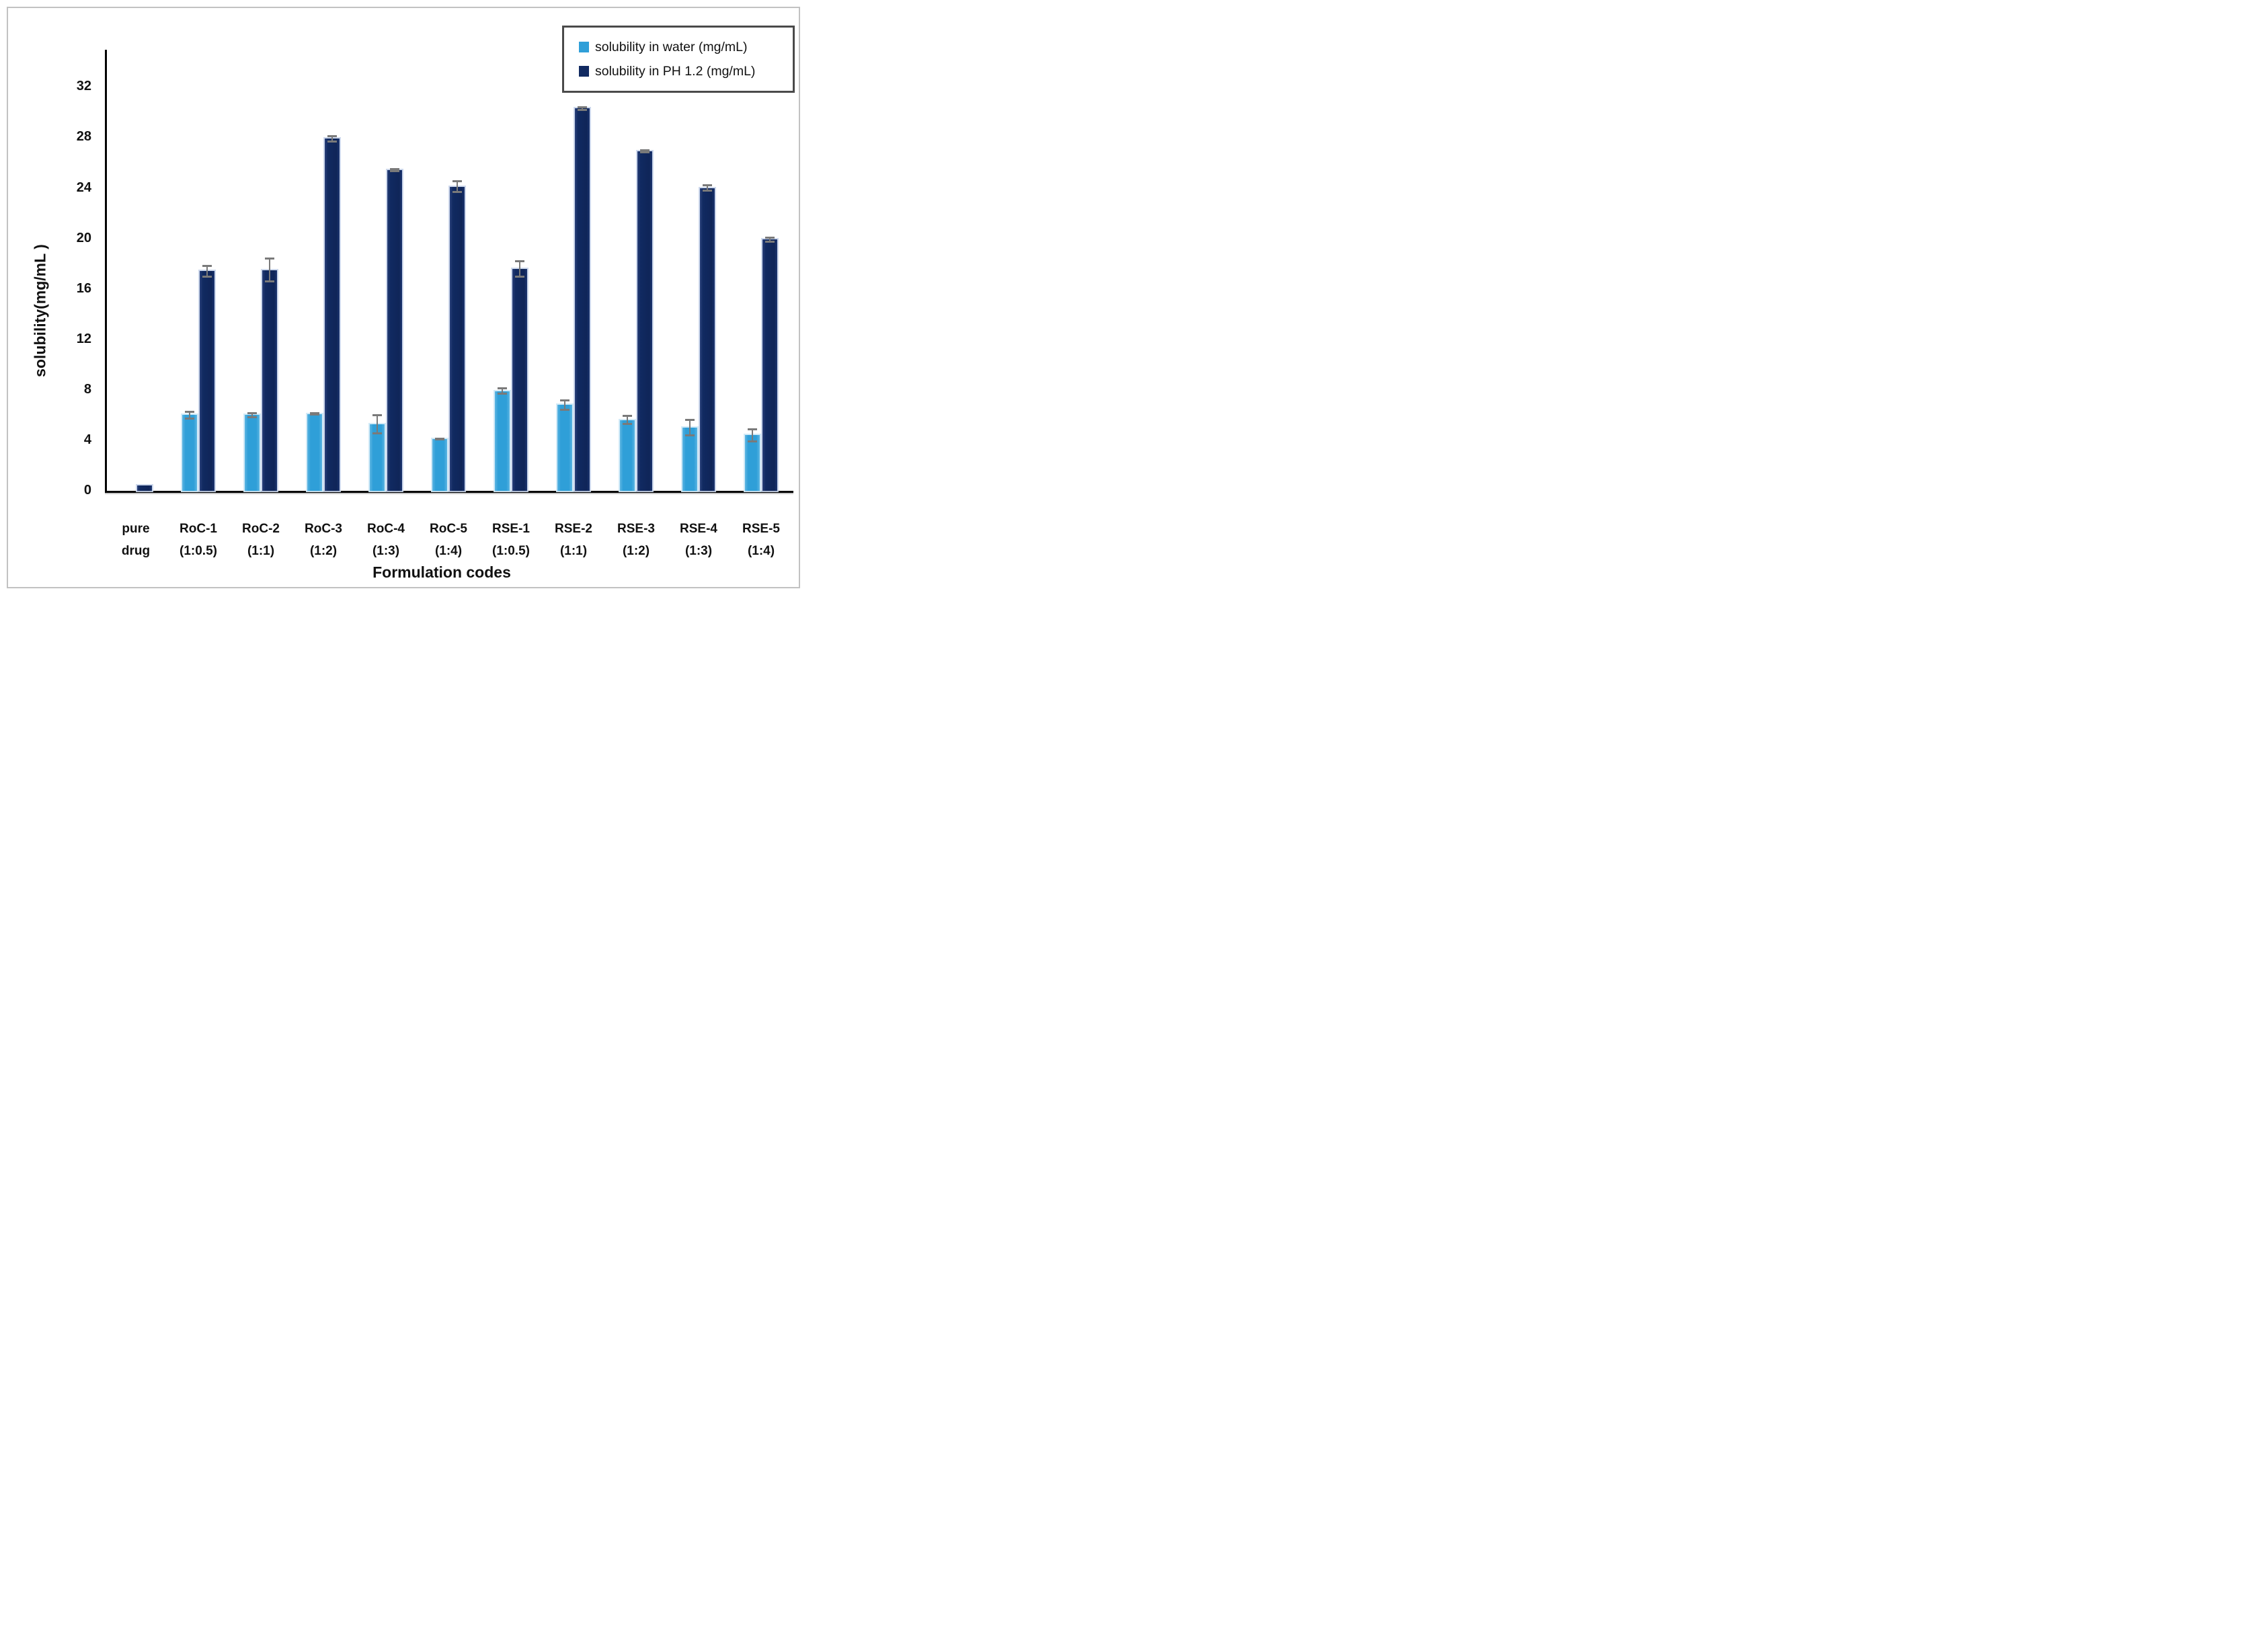 This screenshot has height=1652, width=2241. Describe the element at coordinates (106, 271) in the screenshot. I see `y-axis-line` at that location.